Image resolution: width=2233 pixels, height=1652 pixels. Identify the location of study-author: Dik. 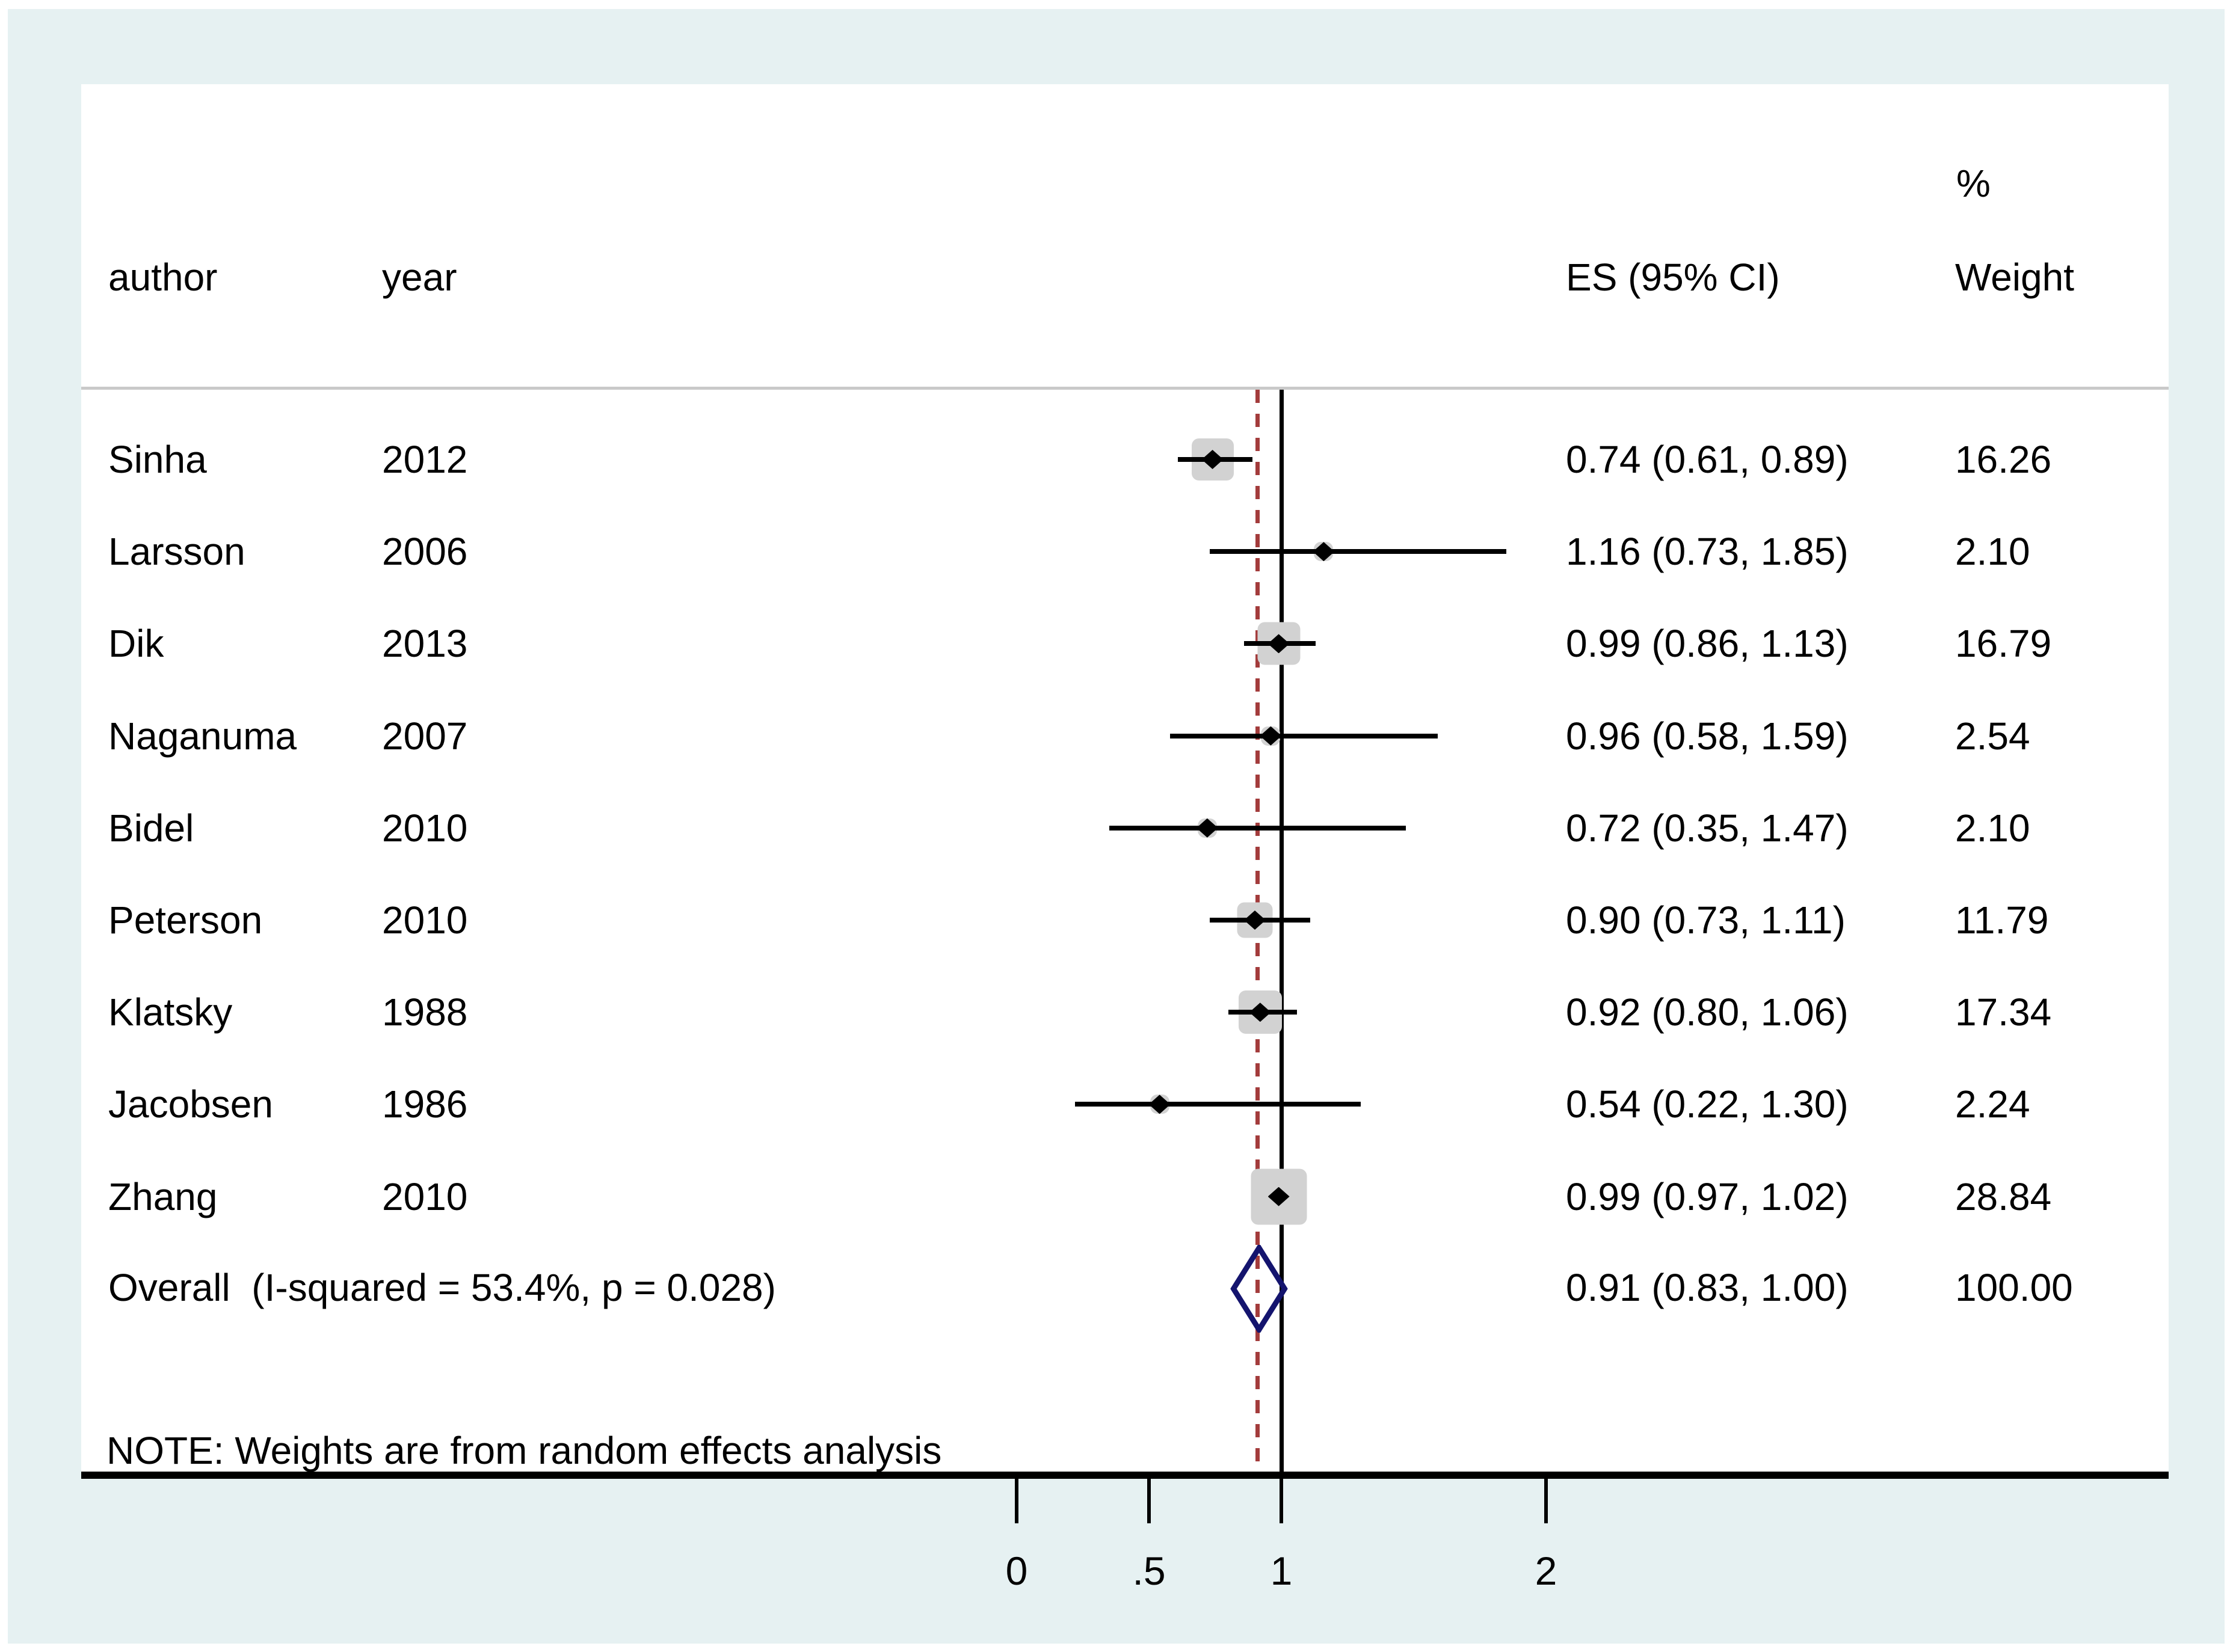
(136, 644).